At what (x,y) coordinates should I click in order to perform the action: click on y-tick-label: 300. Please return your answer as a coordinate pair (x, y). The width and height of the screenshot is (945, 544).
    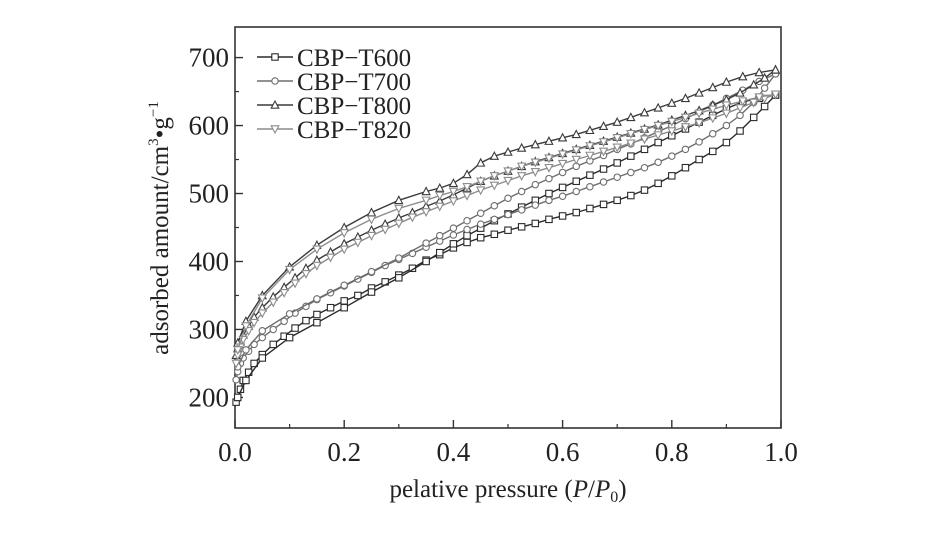
    Looking at the image, I should click on (209, 329).